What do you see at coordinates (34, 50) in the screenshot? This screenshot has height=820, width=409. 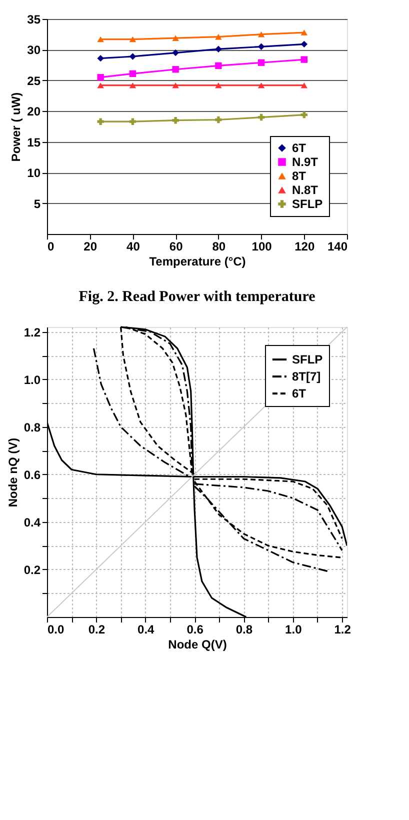 I see `y-tick-label: 30` at bounding box center [34, 50].